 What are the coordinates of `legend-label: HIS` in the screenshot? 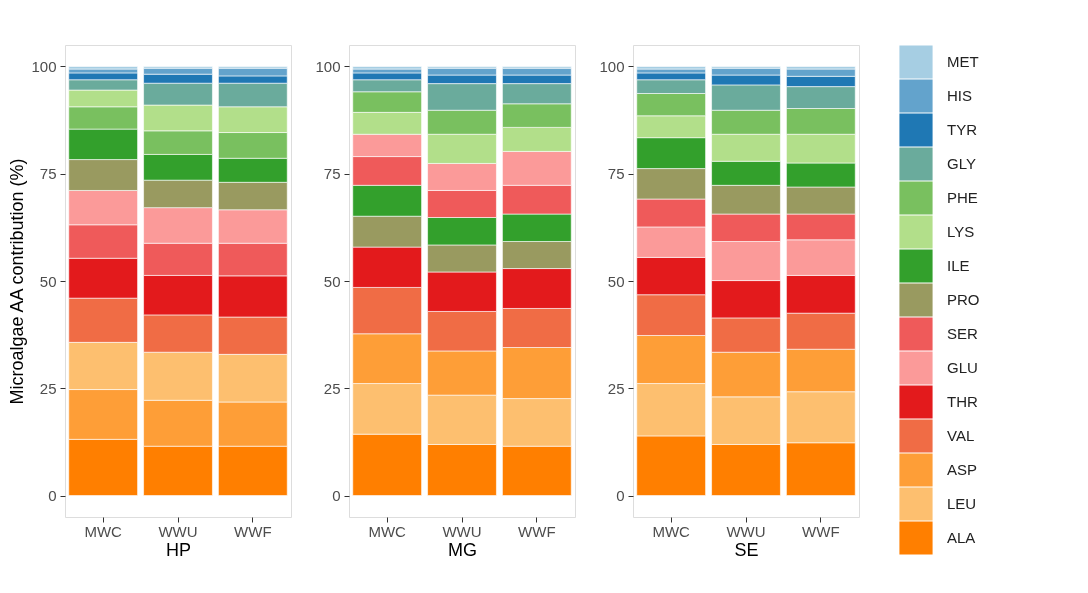 It's located at (960, 95).